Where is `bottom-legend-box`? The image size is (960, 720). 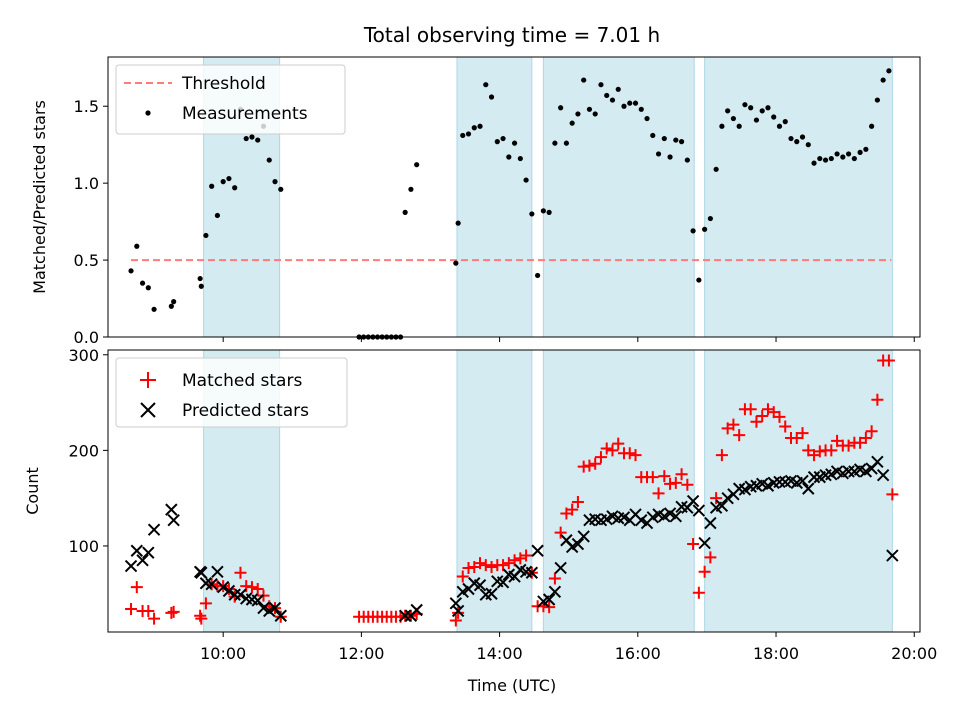 bottom-legend-box is located at coordinates (231, 392).